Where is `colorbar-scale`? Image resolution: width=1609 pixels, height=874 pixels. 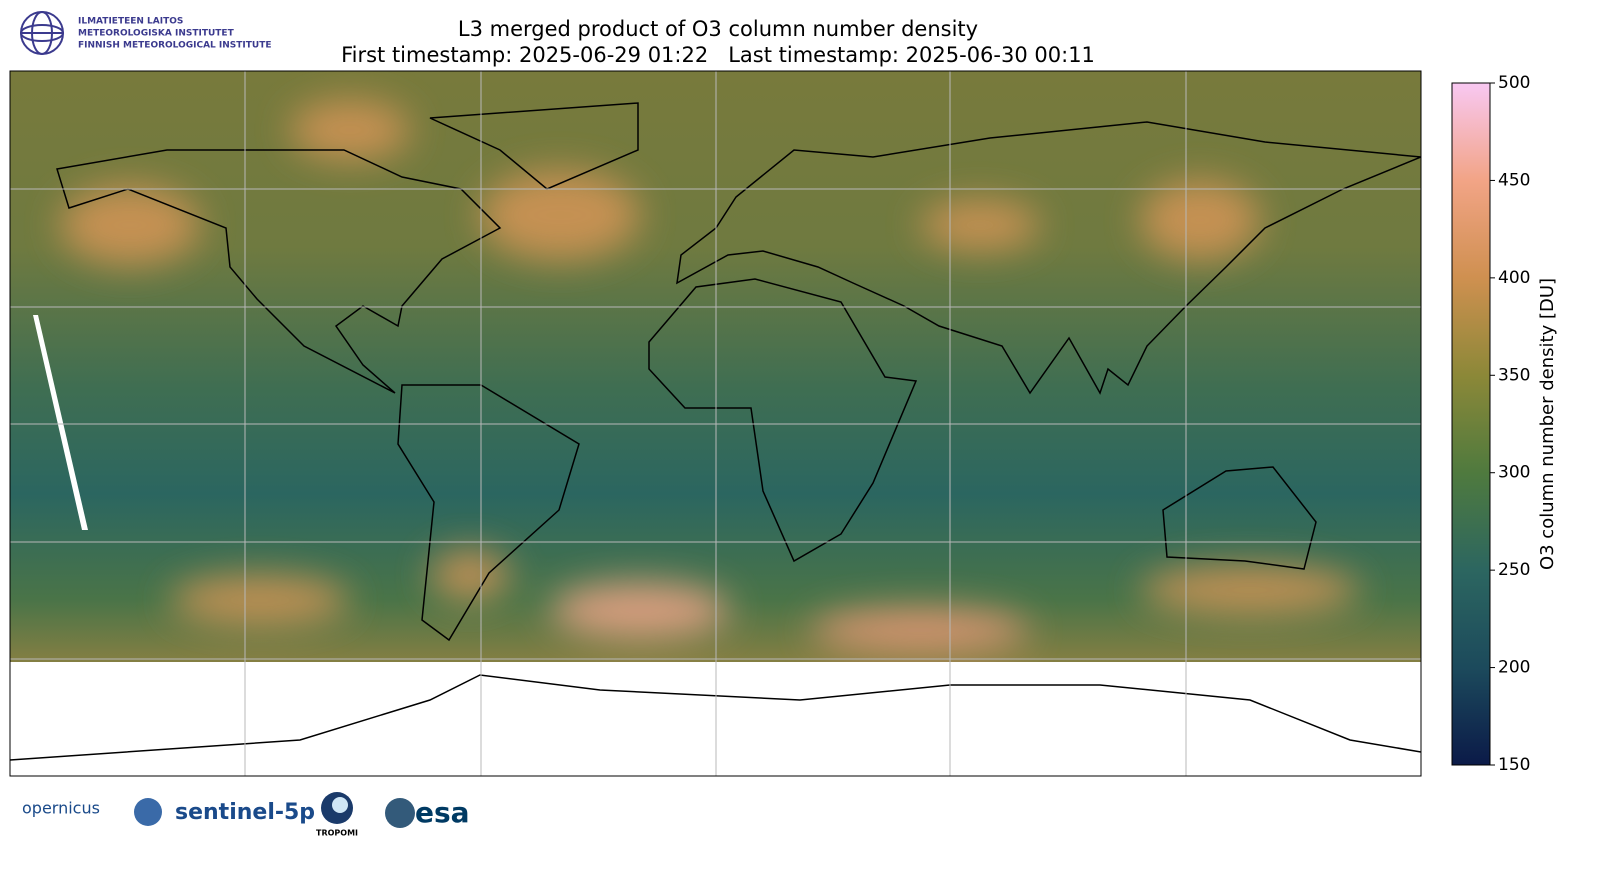 colorbar-scale is located at coordinates (1471, 424).